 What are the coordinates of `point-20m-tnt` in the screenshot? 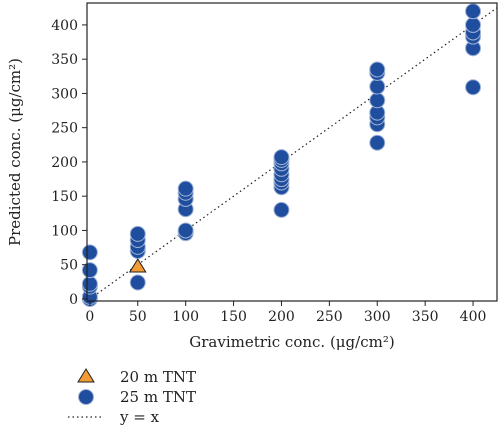 It's located at (137, 265).